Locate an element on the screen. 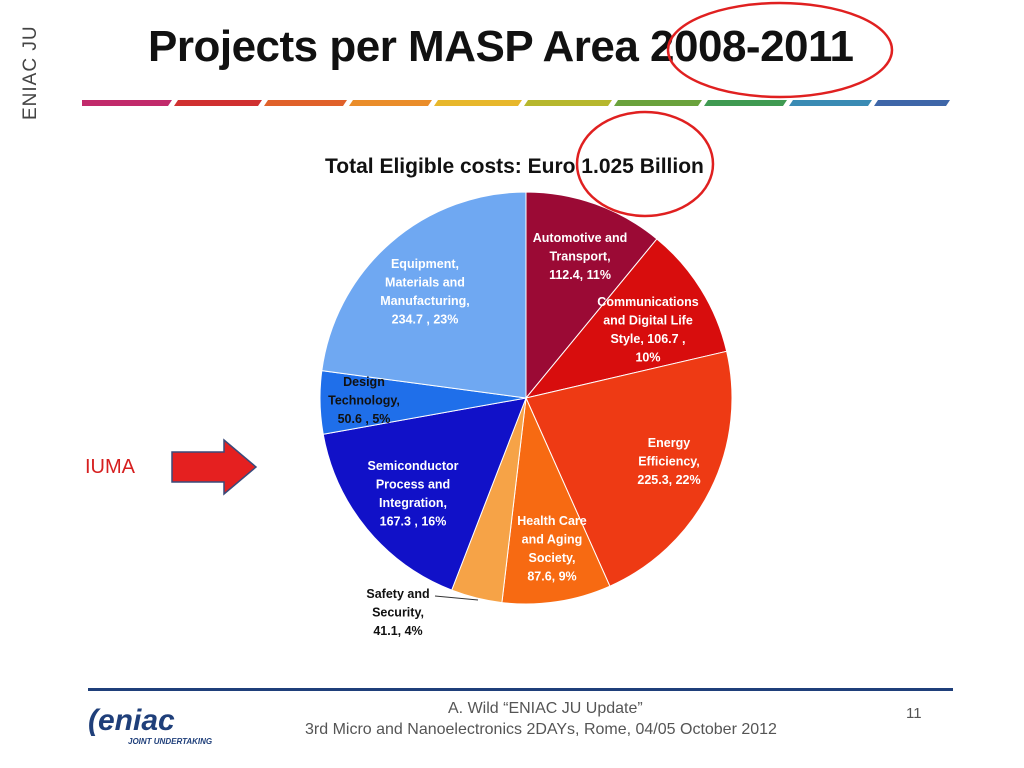 The width and height of the screenshot is (1024, 768). logo-subtext: JOINT UNDERTAKING is located at coordinates (170, 741).